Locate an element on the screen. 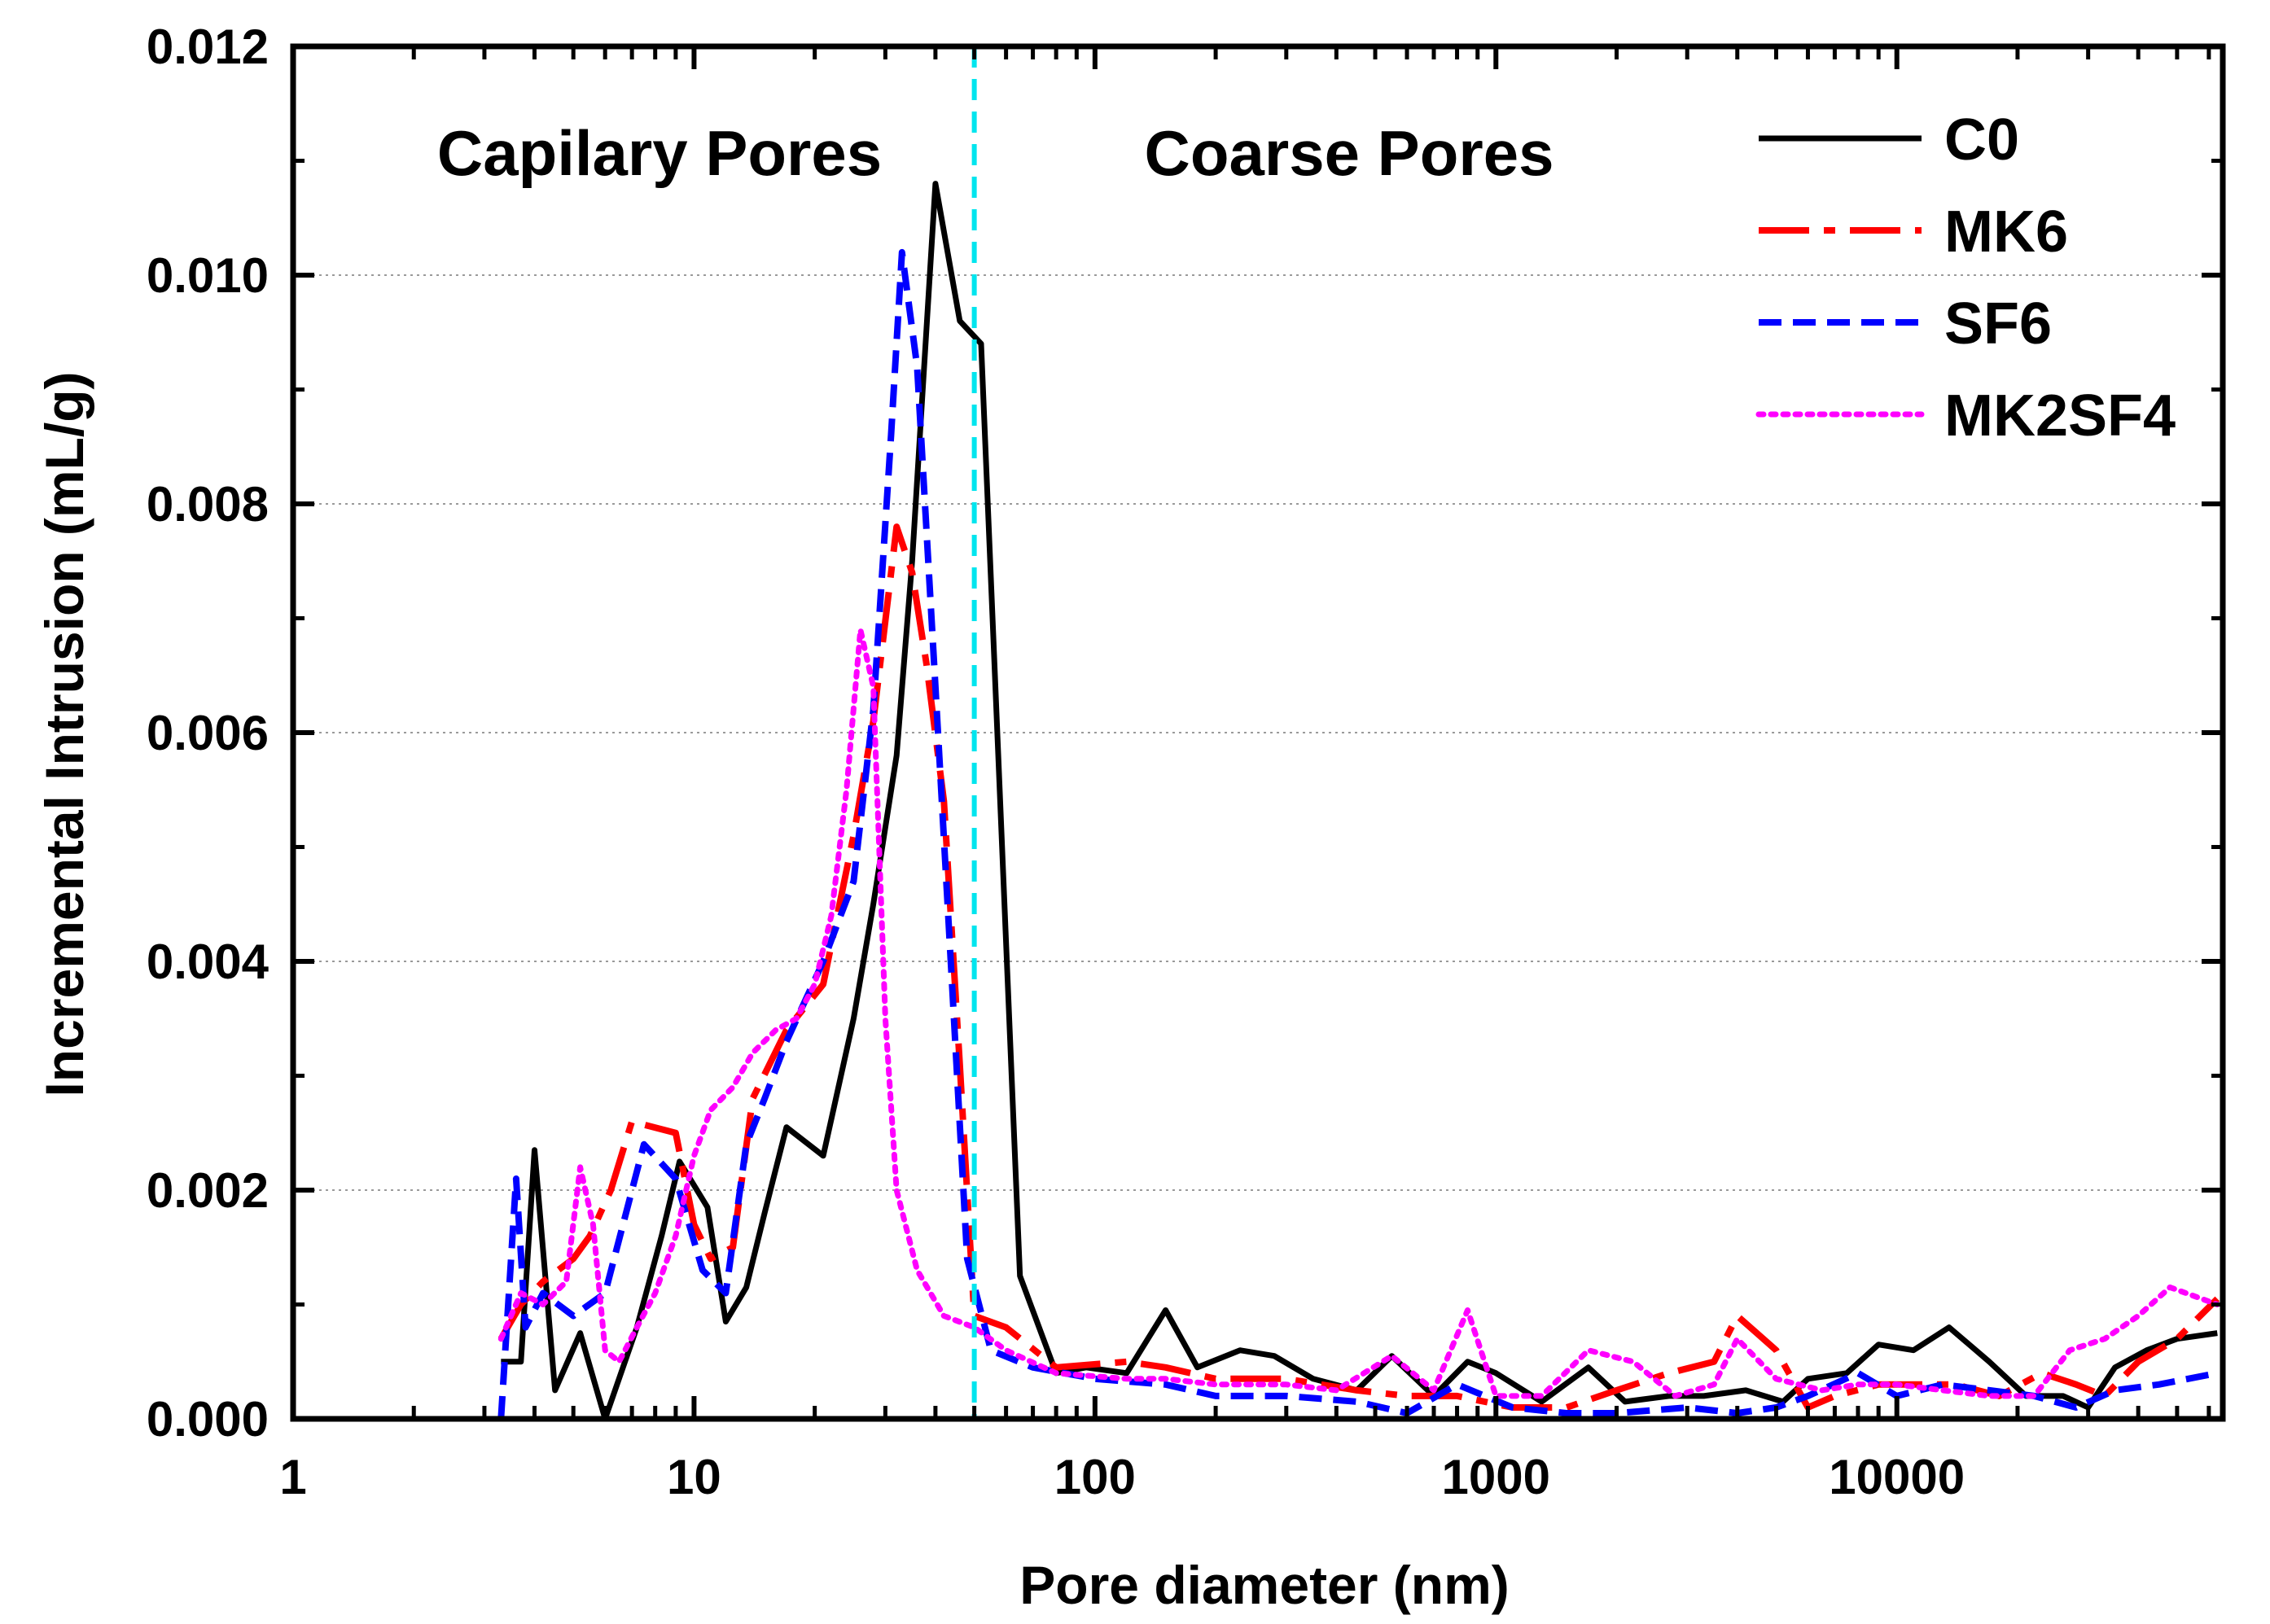  y-tick-label: 0.002 is located at coordinates (208, 1190).